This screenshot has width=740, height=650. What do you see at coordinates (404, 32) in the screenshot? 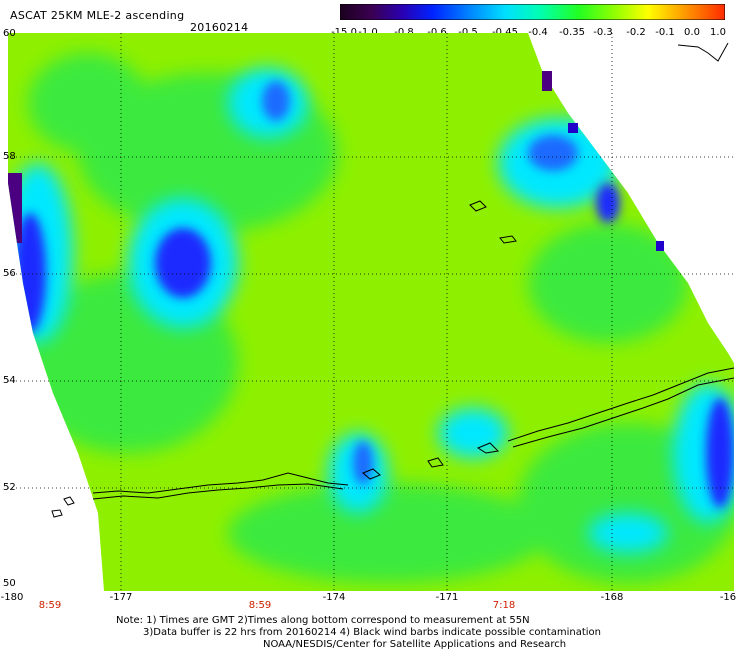
I see `colorbar-tick: -0.8` at bounding box center [404, 32].